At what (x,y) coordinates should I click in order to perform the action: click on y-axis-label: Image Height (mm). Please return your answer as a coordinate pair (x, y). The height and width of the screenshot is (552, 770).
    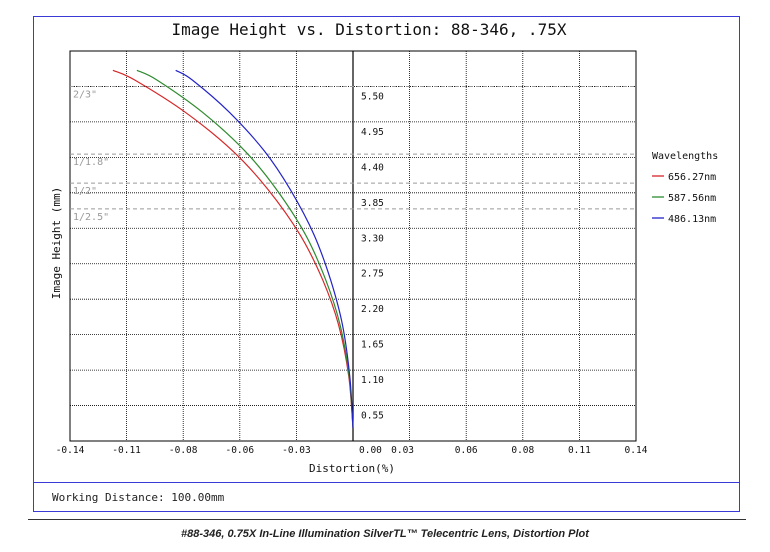
    Looking at the image, I should click on (56, 243).